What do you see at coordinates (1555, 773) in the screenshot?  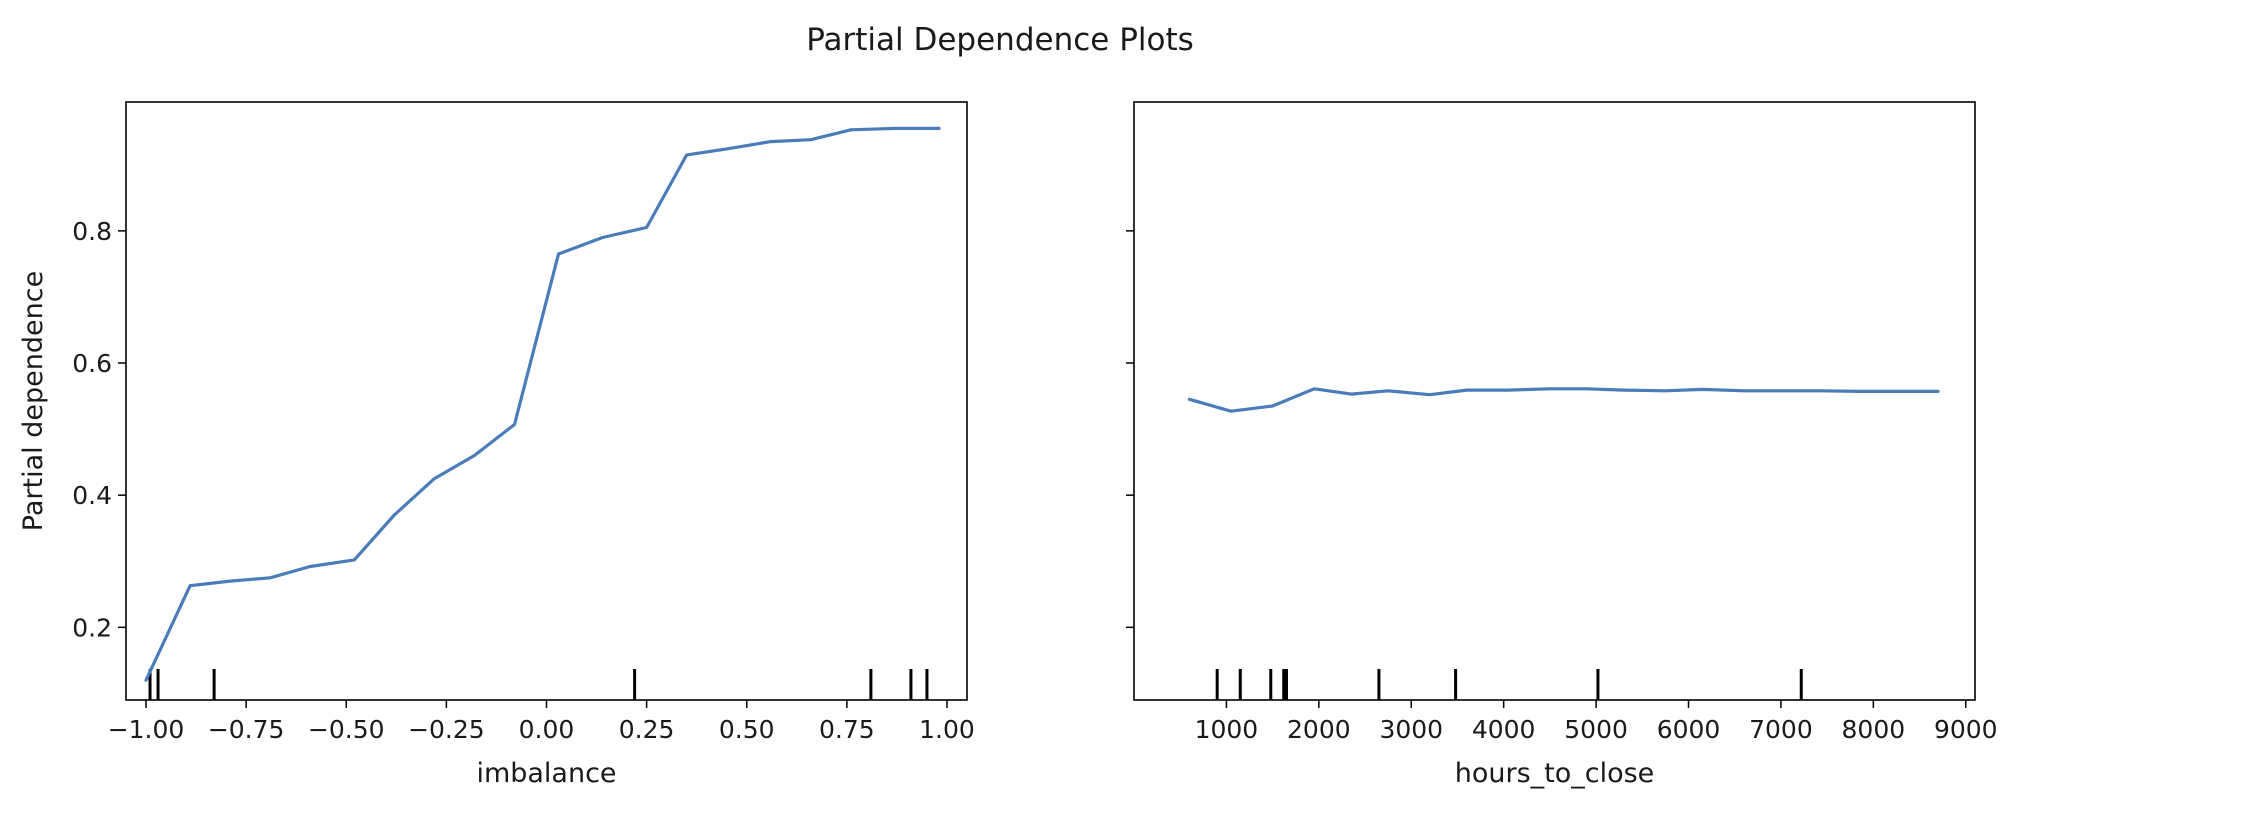 I see `x-axis-label: hours_to_close` at bounding box center [1555, 773].